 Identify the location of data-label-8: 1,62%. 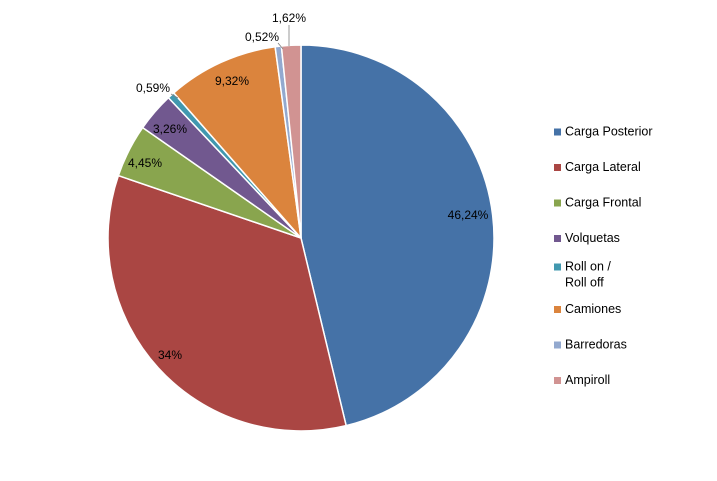
(289, 18).